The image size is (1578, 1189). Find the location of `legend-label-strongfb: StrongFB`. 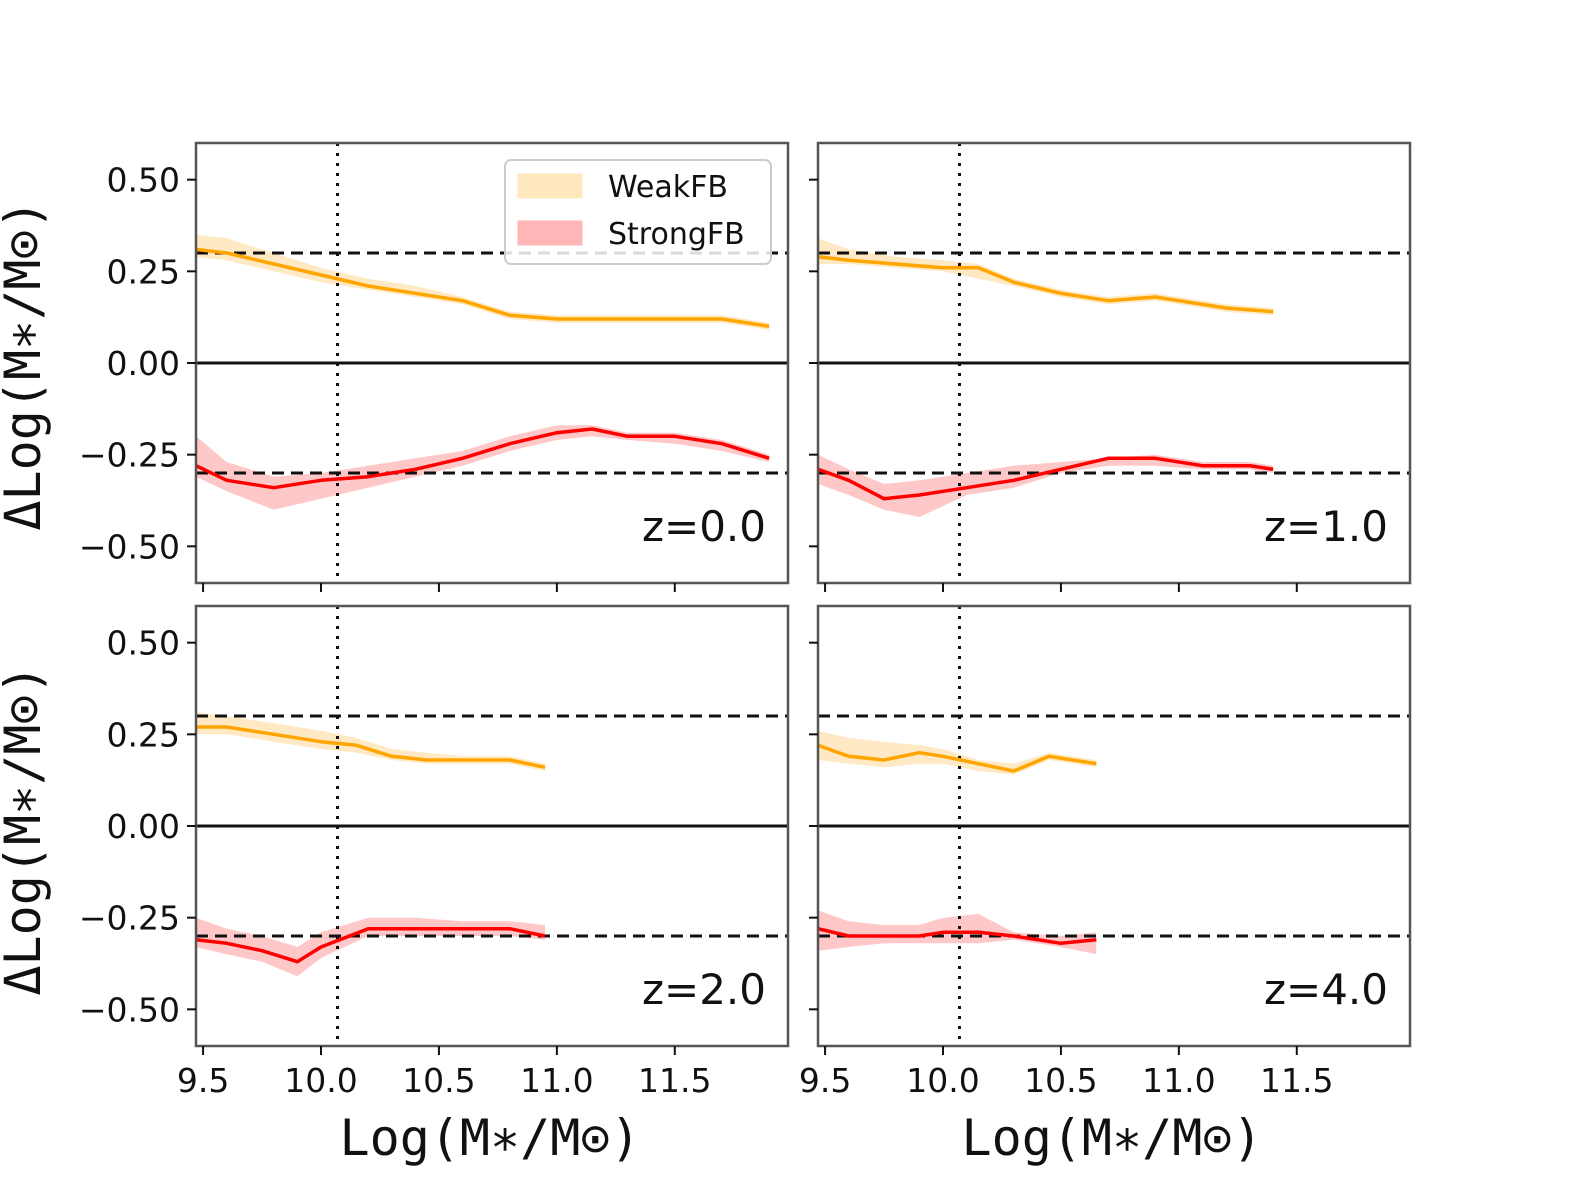

legend-label-strongfb: StrongFB is located at coordinates (676, 234).